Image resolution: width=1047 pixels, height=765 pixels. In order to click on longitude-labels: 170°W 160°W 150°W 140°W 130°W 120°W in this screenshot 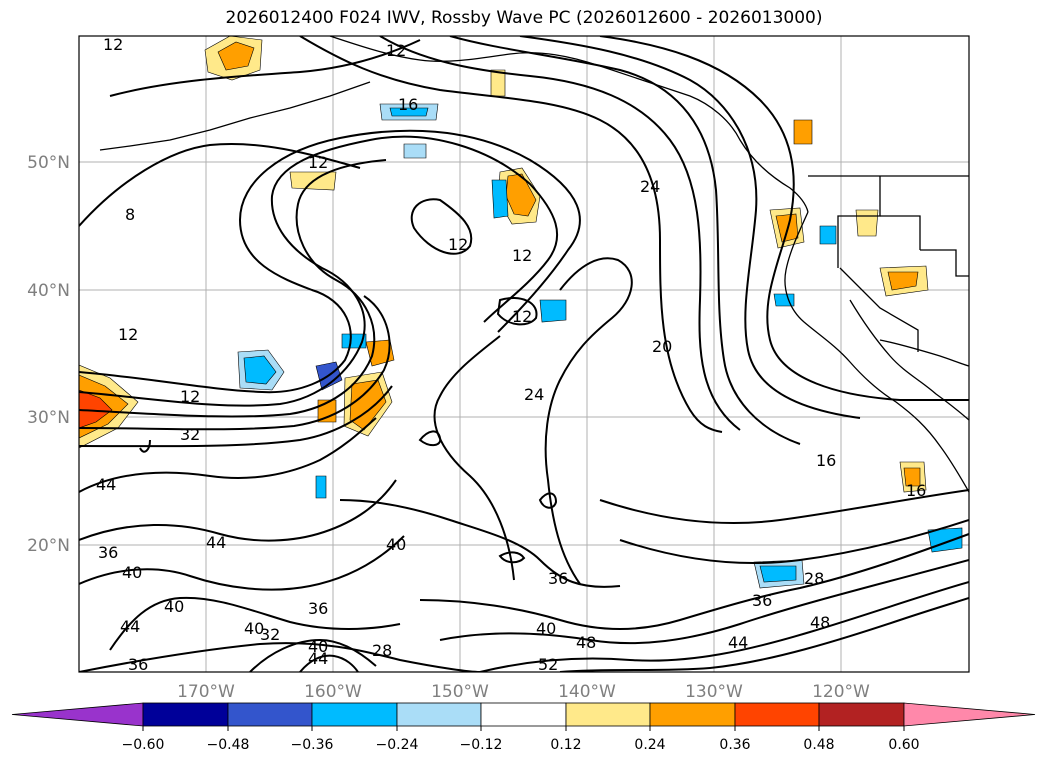, I will do `click(523, 692)`.